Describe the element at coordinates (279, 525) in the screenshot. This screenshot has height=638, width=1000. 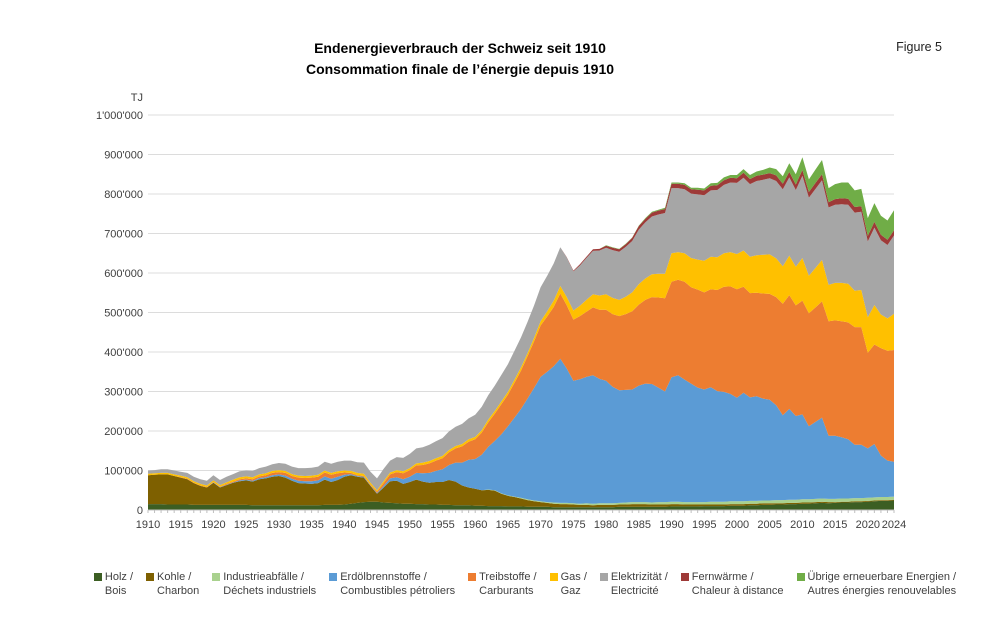
I see `x-tick-label: 1930` at that location.